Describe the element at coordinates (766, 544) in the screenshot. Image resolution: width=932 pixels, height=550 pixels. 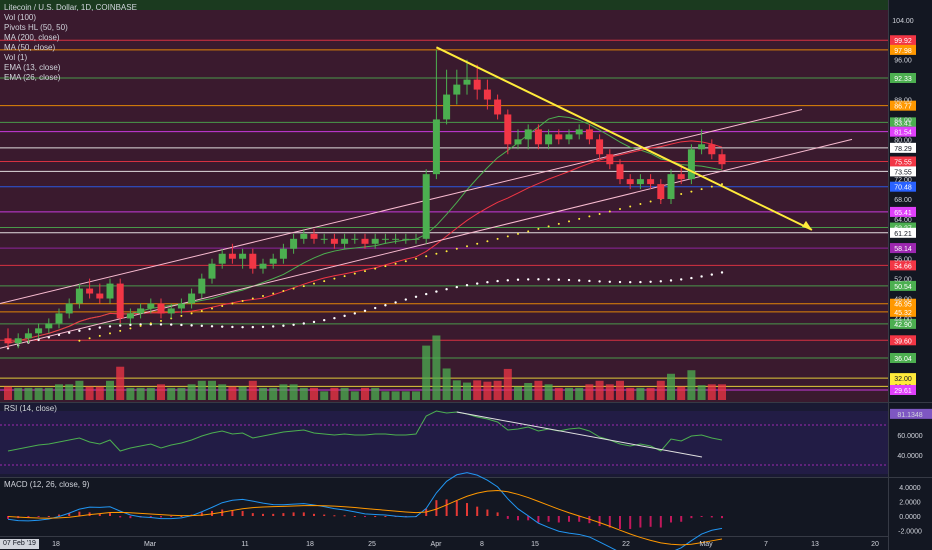
I see `time-tick-label: 7` at that location.